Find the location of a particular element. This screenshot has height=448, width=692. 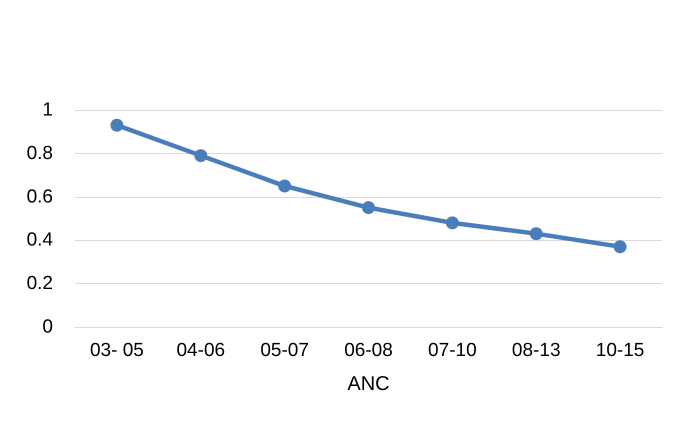

x-axis-title: ANC is located at coordinates (368, 384).